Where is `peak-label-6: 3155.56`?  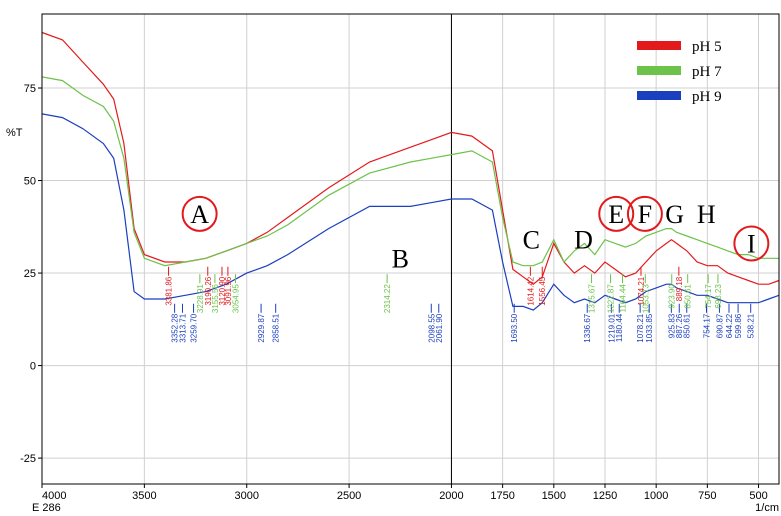 peak-label-6: 3155.56 is located at coordinates (215, 298).